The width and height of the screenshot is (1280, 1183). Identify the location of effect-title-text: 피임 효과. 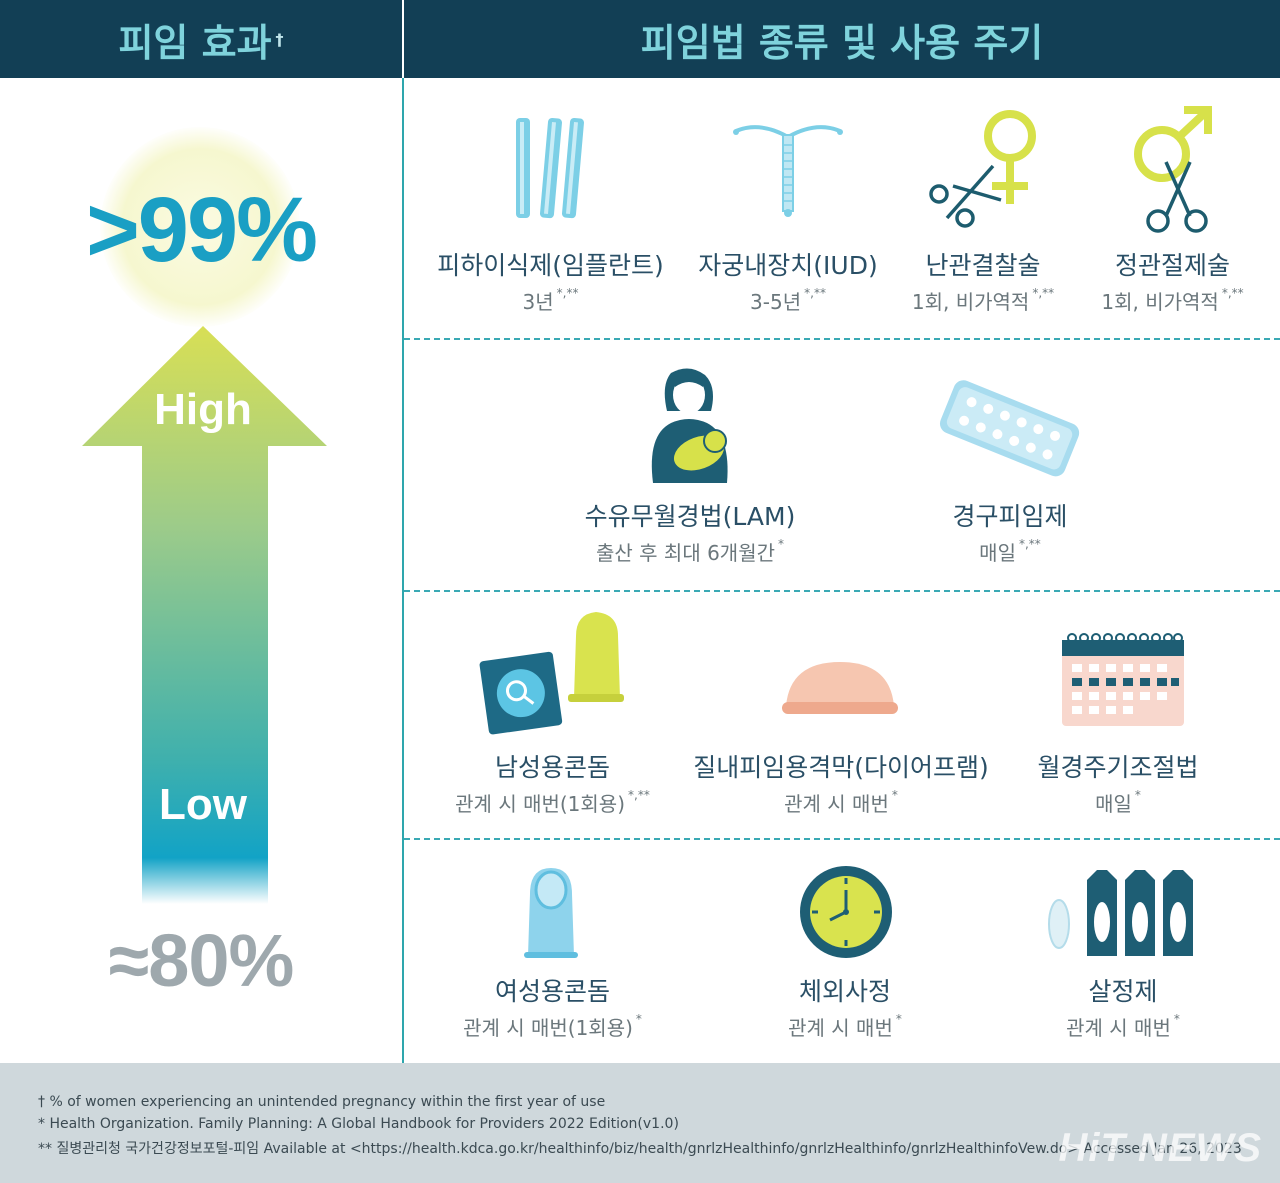
(195, 42).